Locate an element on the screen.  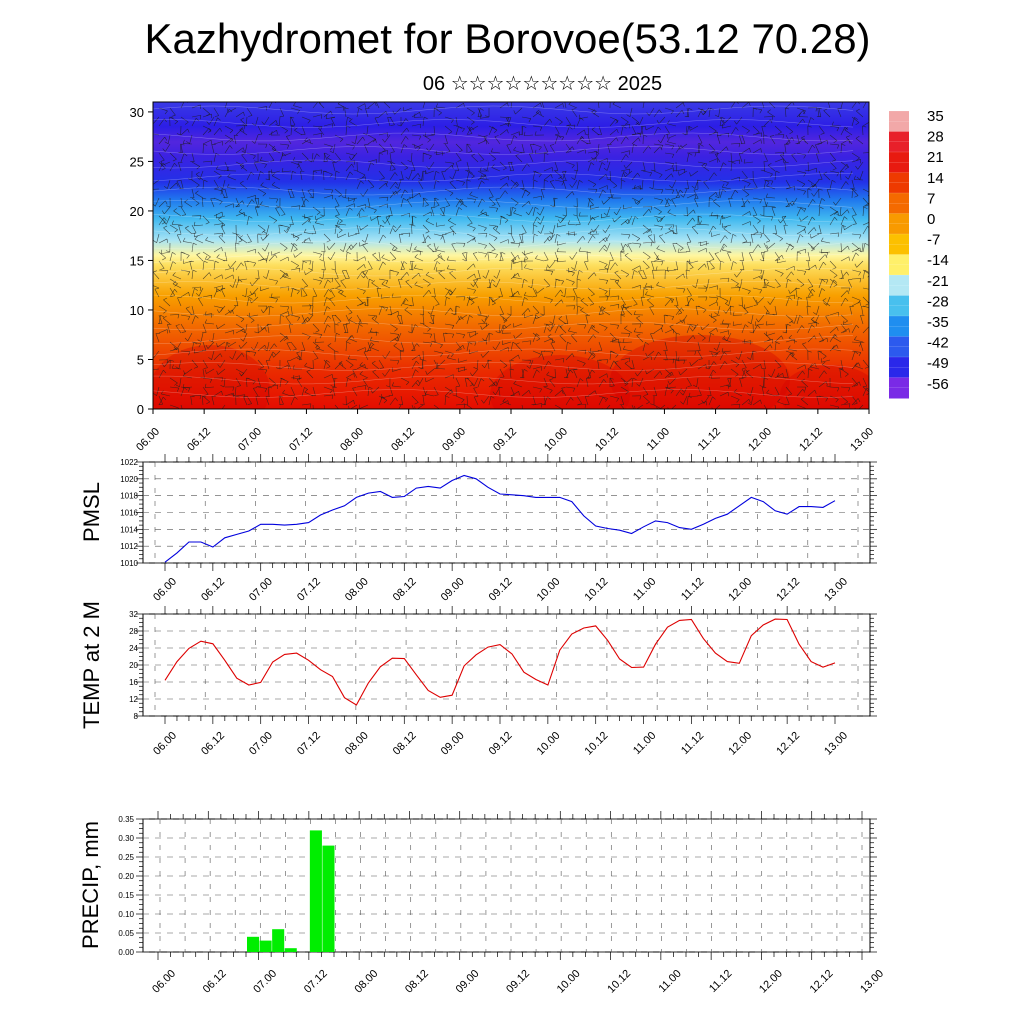
x-tick-label: 08.12 is located at coordinates (405, 590).